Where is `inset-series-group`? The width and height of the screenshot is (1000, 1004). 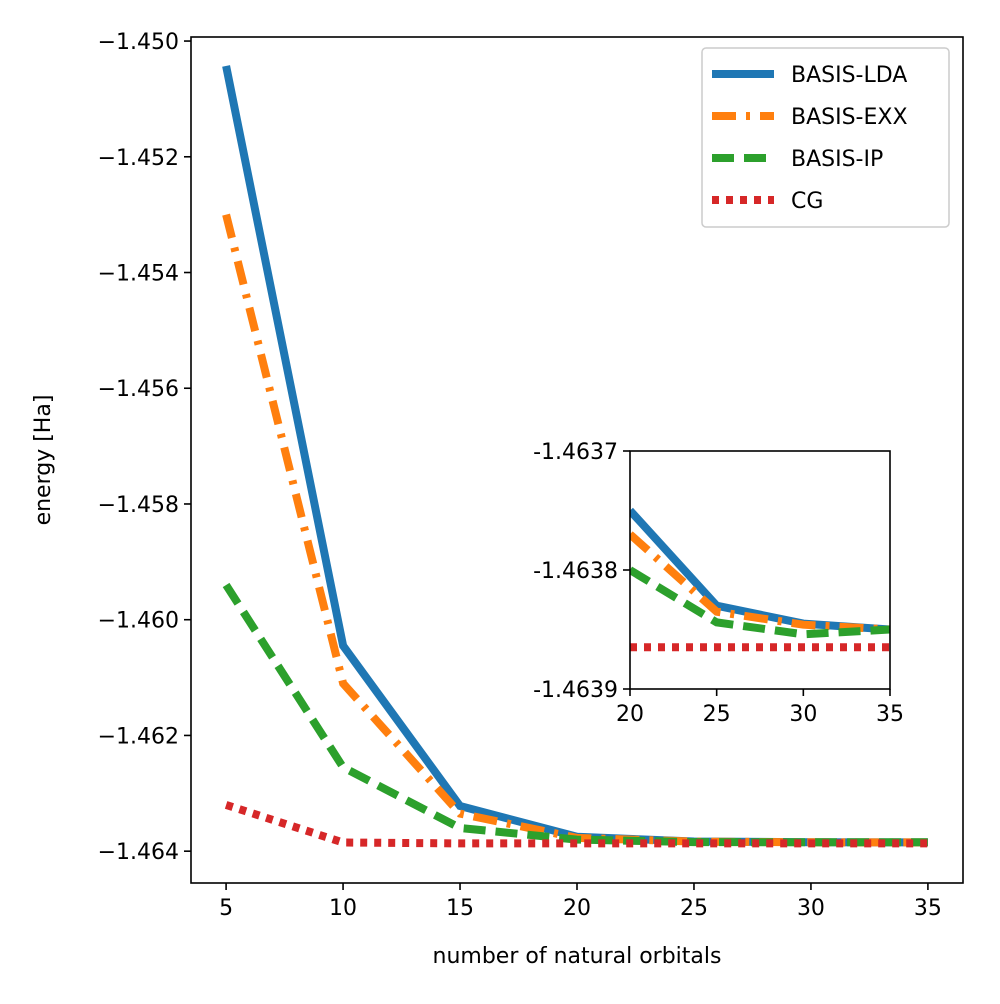 inset-series-group is located at coordinates (760, 579).